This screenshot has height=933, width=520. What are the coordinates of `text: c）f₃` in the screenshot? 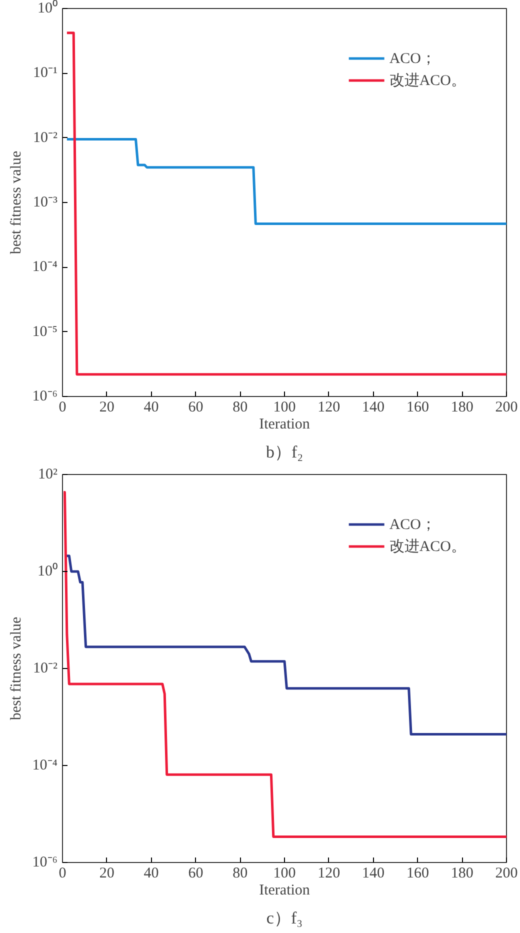 It's located at (284, 918).